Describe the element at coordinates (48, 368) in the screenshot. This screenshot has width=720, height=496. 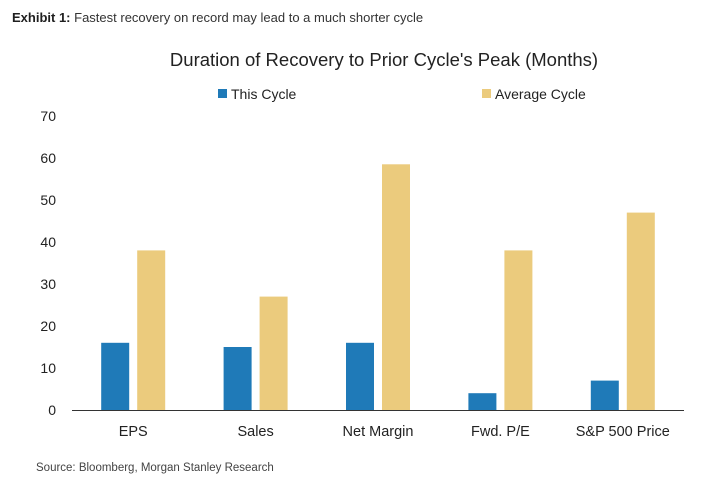
I see `y-tick-label: 10` at that location.